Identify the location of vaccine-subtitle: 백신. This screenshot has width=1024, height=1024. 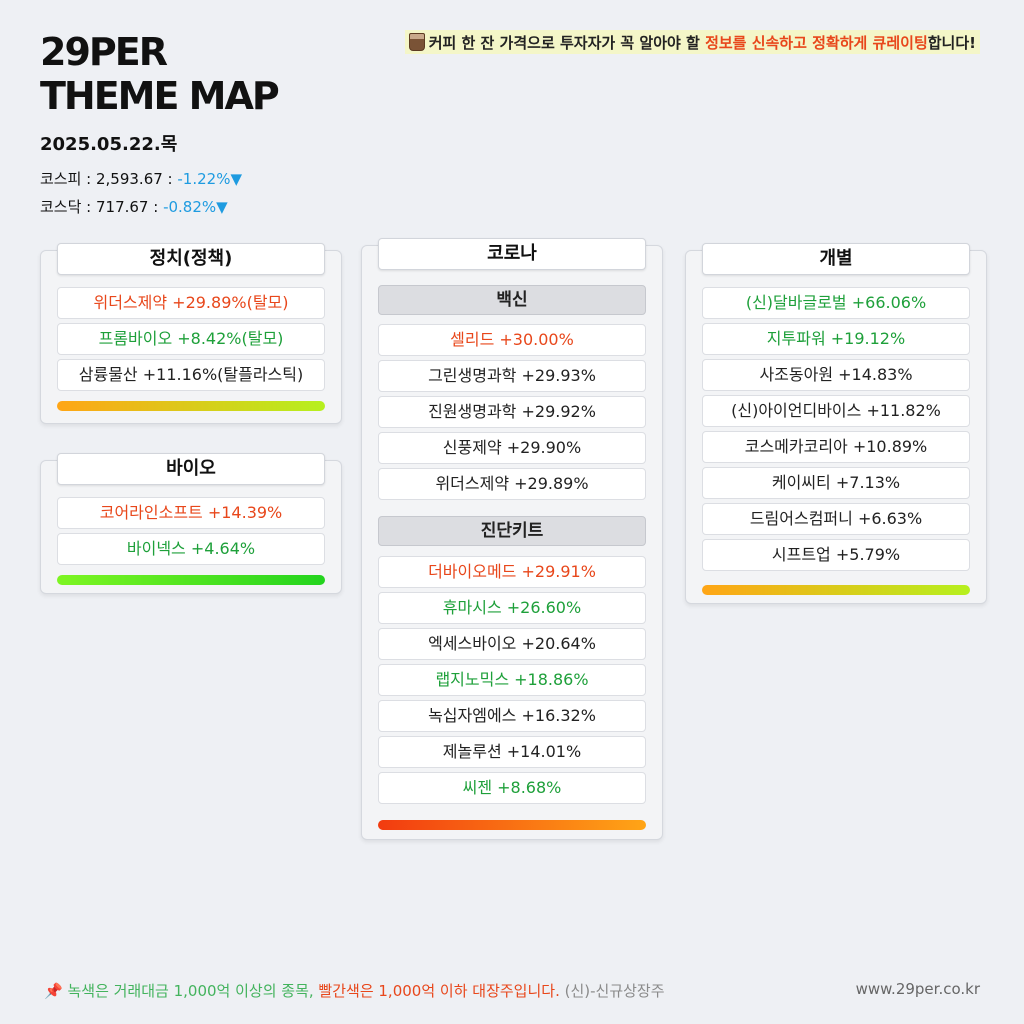
(512, 300).